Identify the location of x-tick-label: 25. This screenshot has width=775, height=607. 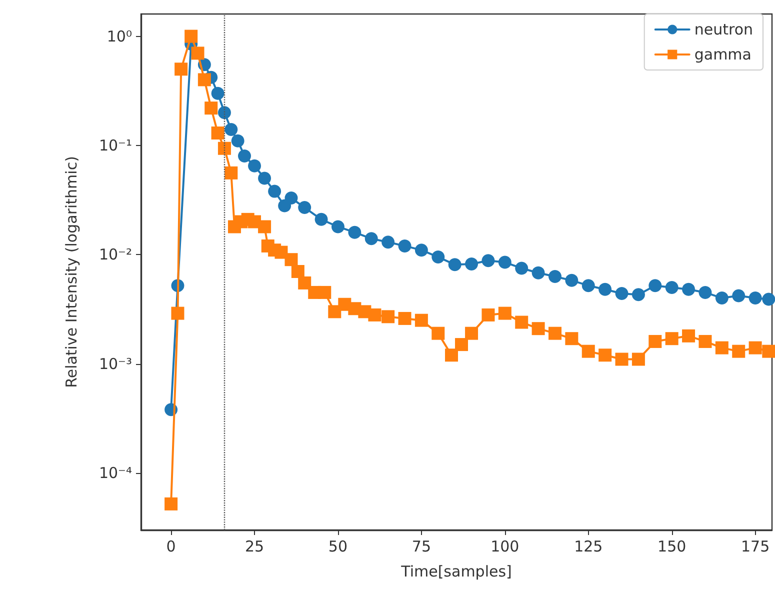
(254, 547).